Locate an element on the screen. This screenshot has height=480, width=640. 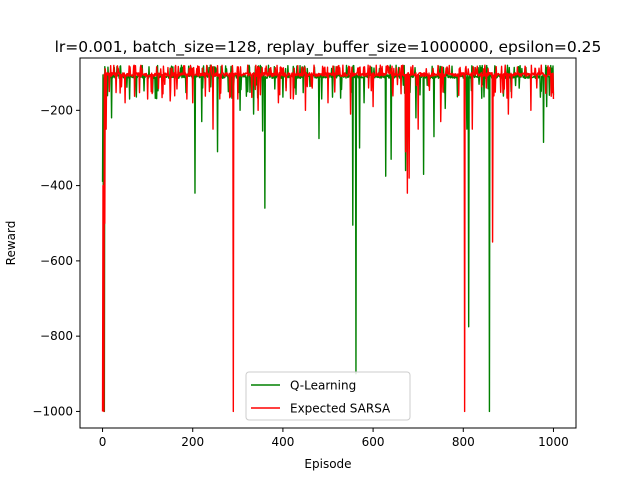
x-tick-label: 0 is located at coordinates (103, 442).